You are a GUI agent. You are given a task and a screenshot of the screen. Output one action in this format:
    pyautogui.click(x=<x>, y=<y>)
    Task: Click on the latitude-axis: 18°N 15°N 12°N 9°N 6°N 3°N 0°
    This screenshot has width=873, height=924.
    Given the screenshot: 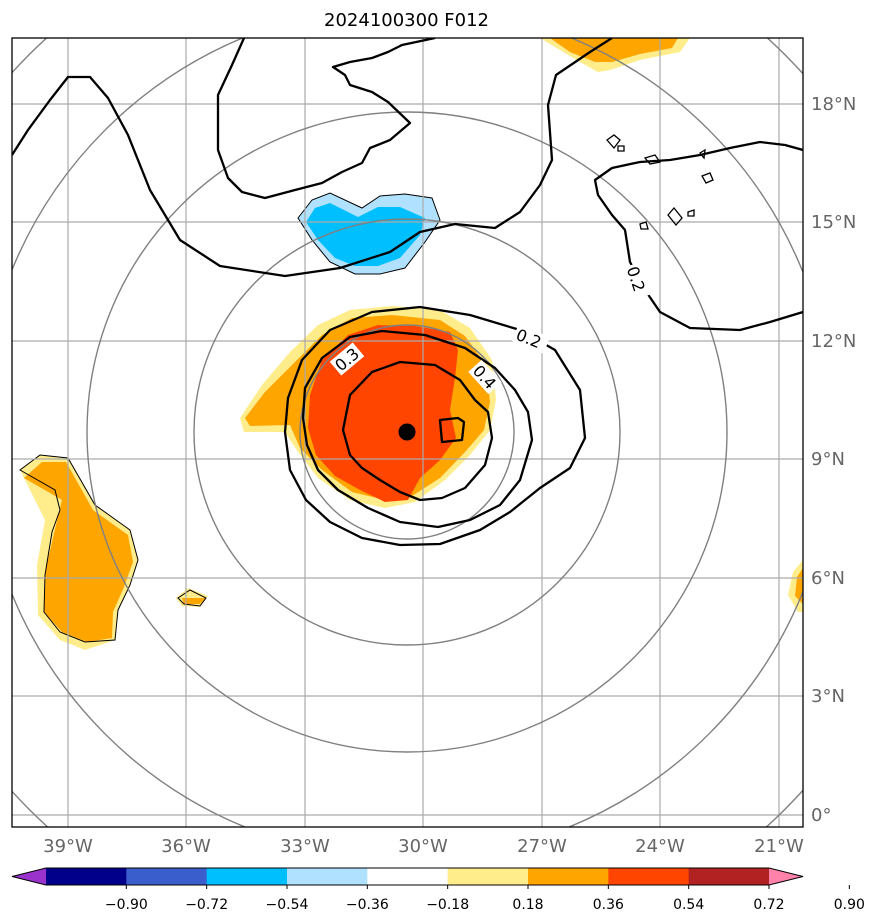 What is the action you would take?
    pyautogui.click(x=833, y=460)
    